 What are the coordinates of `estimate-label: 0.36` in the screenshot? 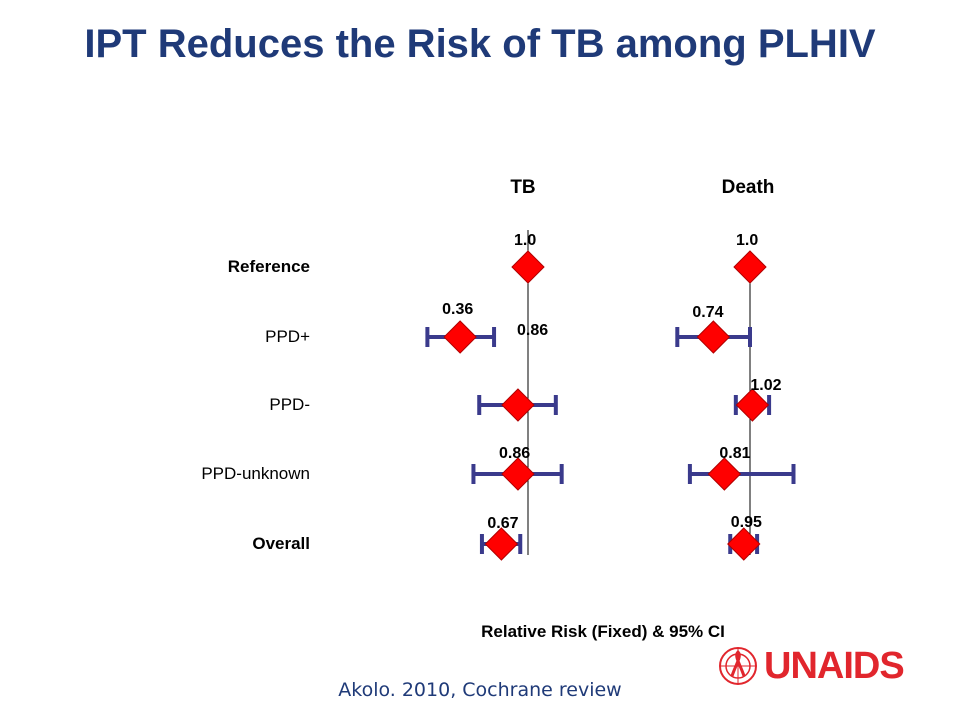 It's located at (457, 309).